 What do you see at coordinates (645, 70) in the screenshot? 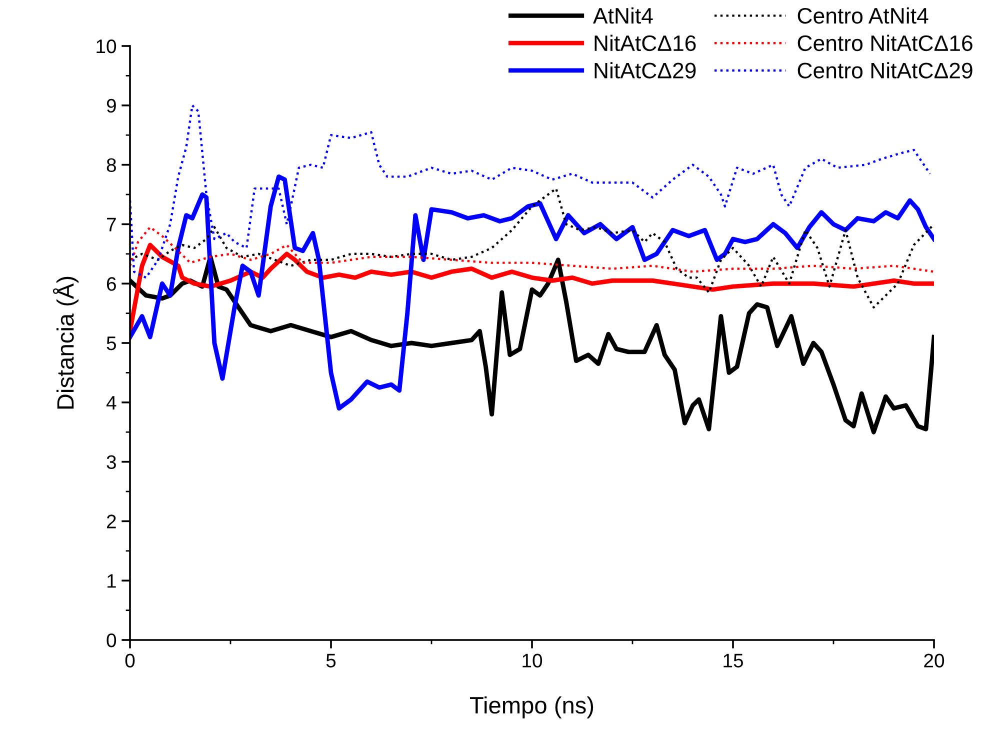
I see `legend-label: NitAtCΔ29` at bounding box center [645, 70].